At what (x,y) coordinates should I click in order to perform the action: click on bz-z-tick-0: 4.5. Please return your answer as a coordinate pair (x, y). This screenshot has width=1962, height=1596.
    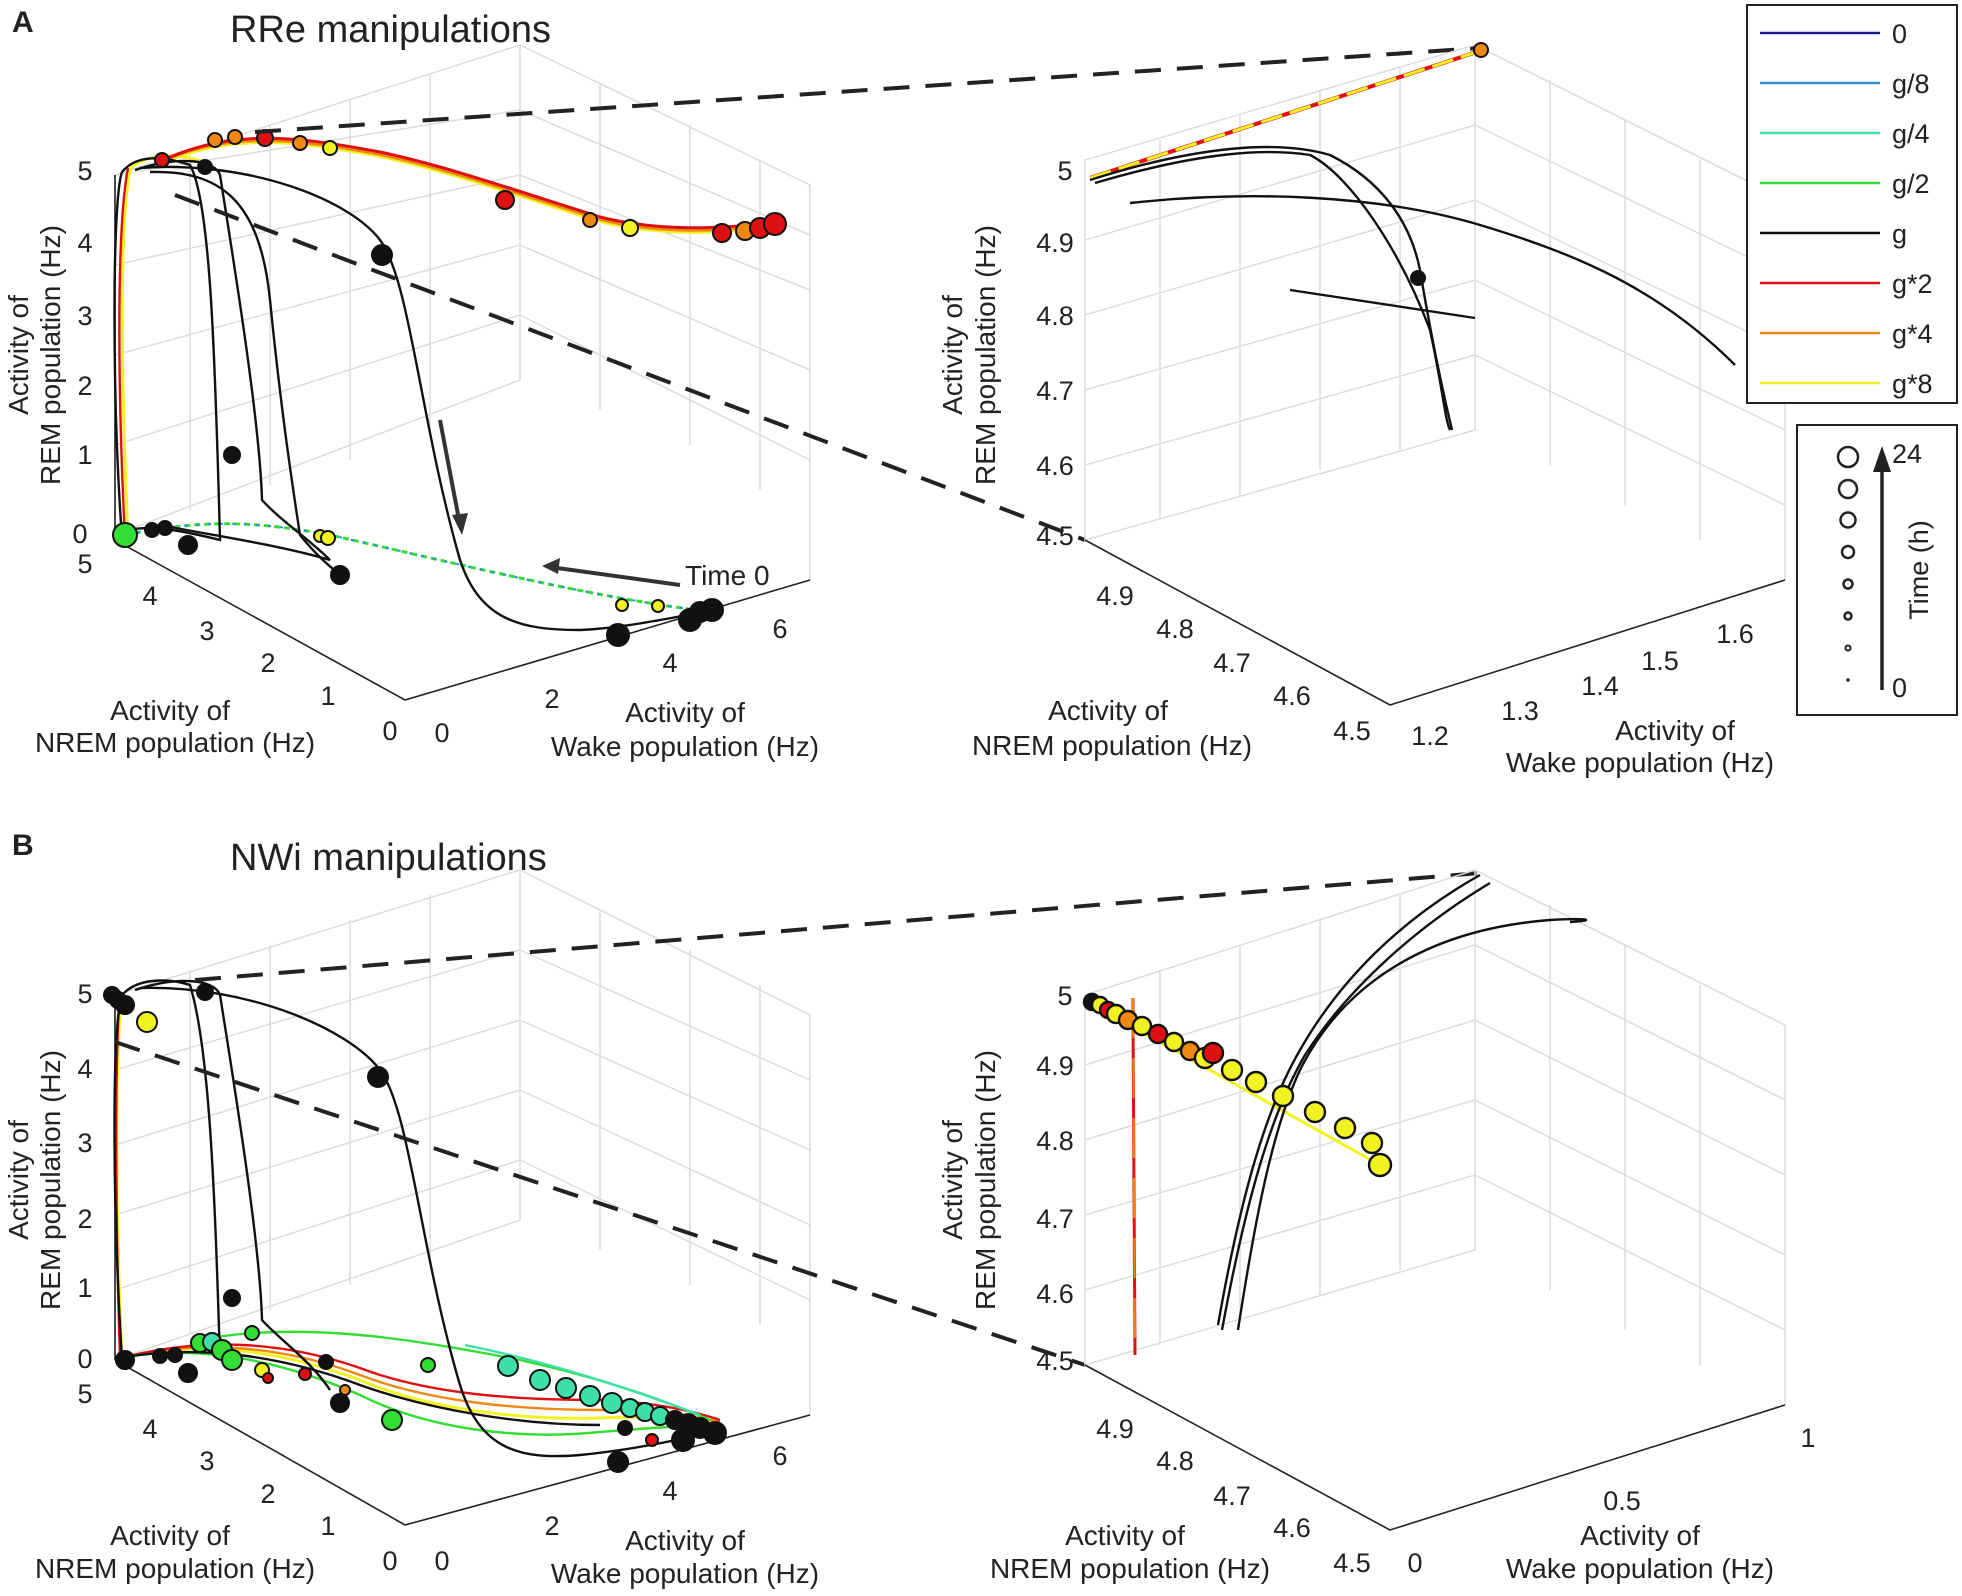
    Looking at the image, I should click on (1055, 1361).